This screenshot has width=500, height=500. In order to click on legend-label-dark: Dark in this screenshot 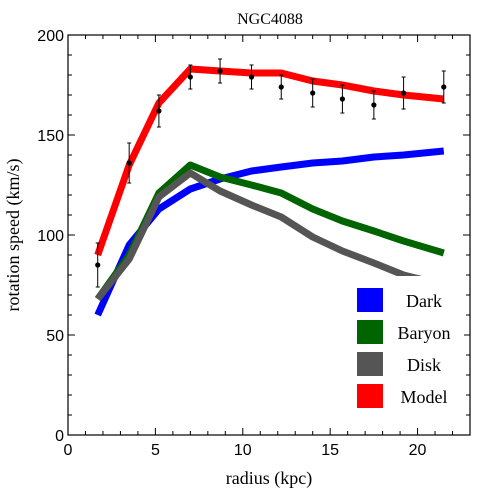, I will do `click(424, 301)`.